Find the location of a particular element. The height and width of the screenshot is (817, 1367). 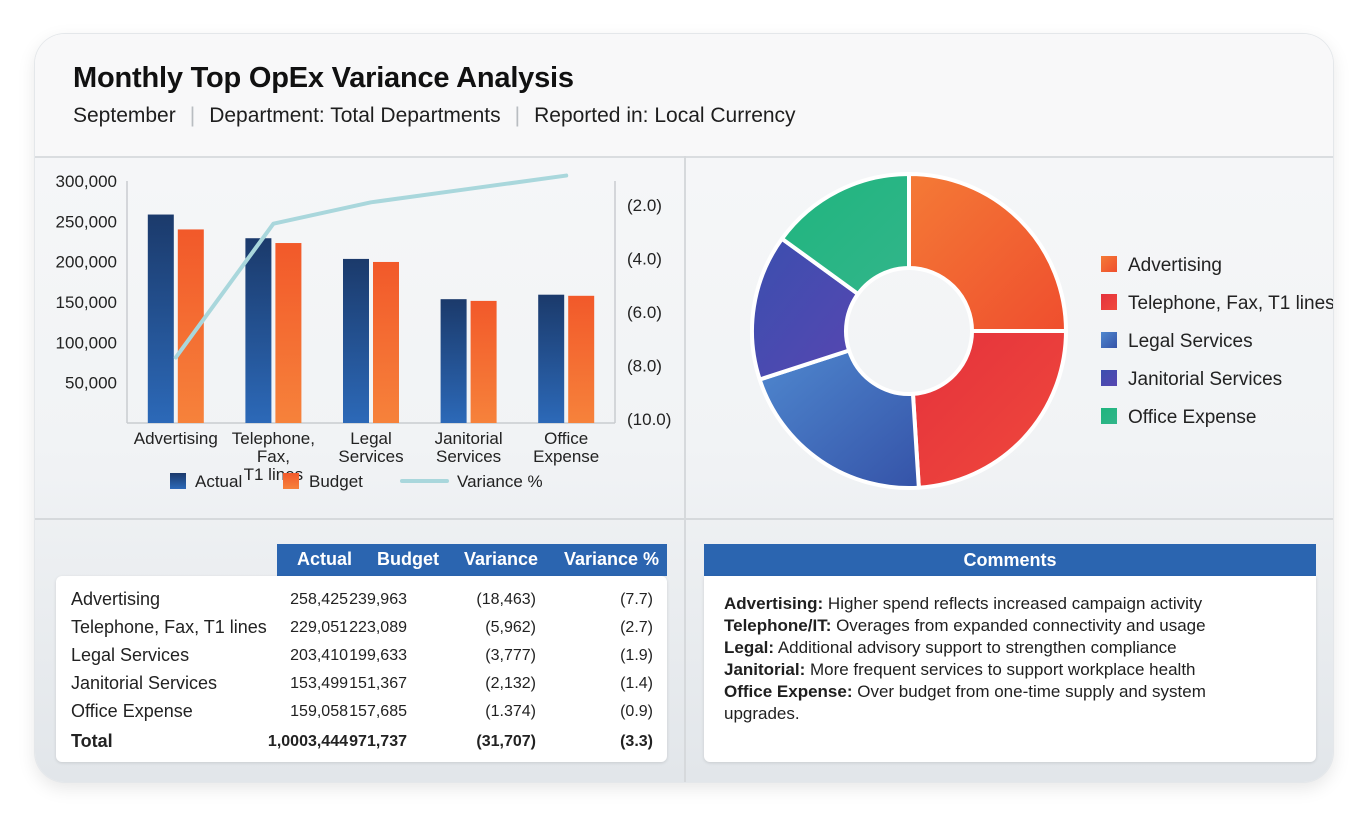

cell-actual: 258,425 is located at coordinates (319, 599).